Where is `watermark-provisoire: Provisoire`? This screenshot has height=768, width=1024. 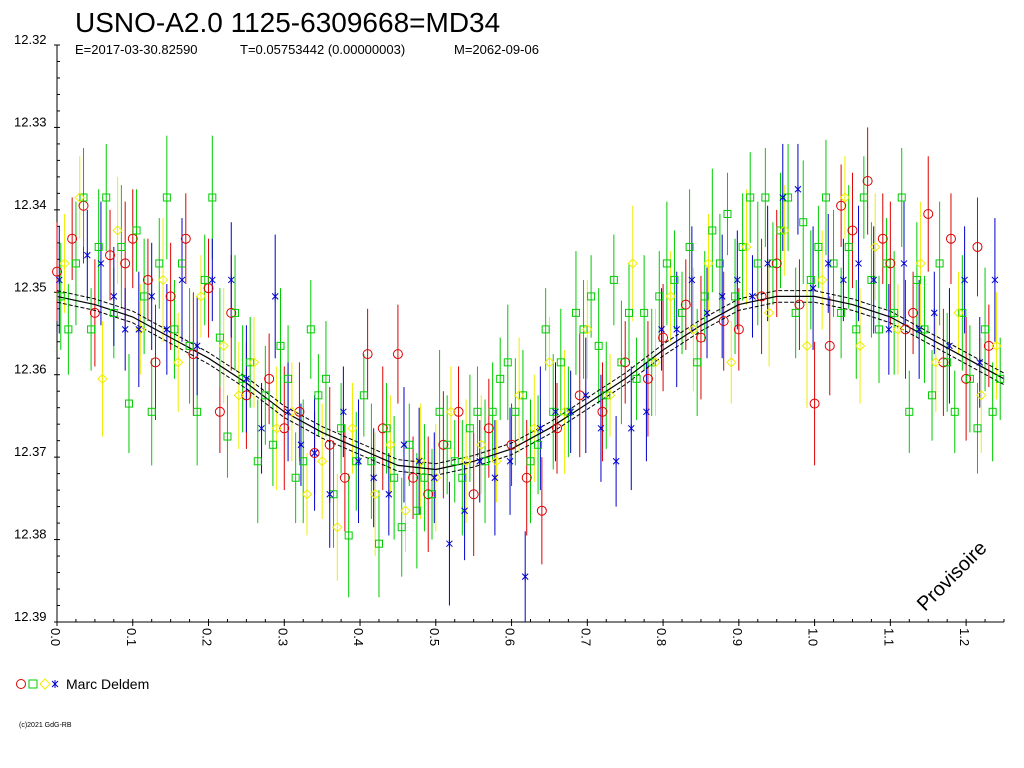 watermark-provisoire: Provisoire is located at coordinates (952, 576).